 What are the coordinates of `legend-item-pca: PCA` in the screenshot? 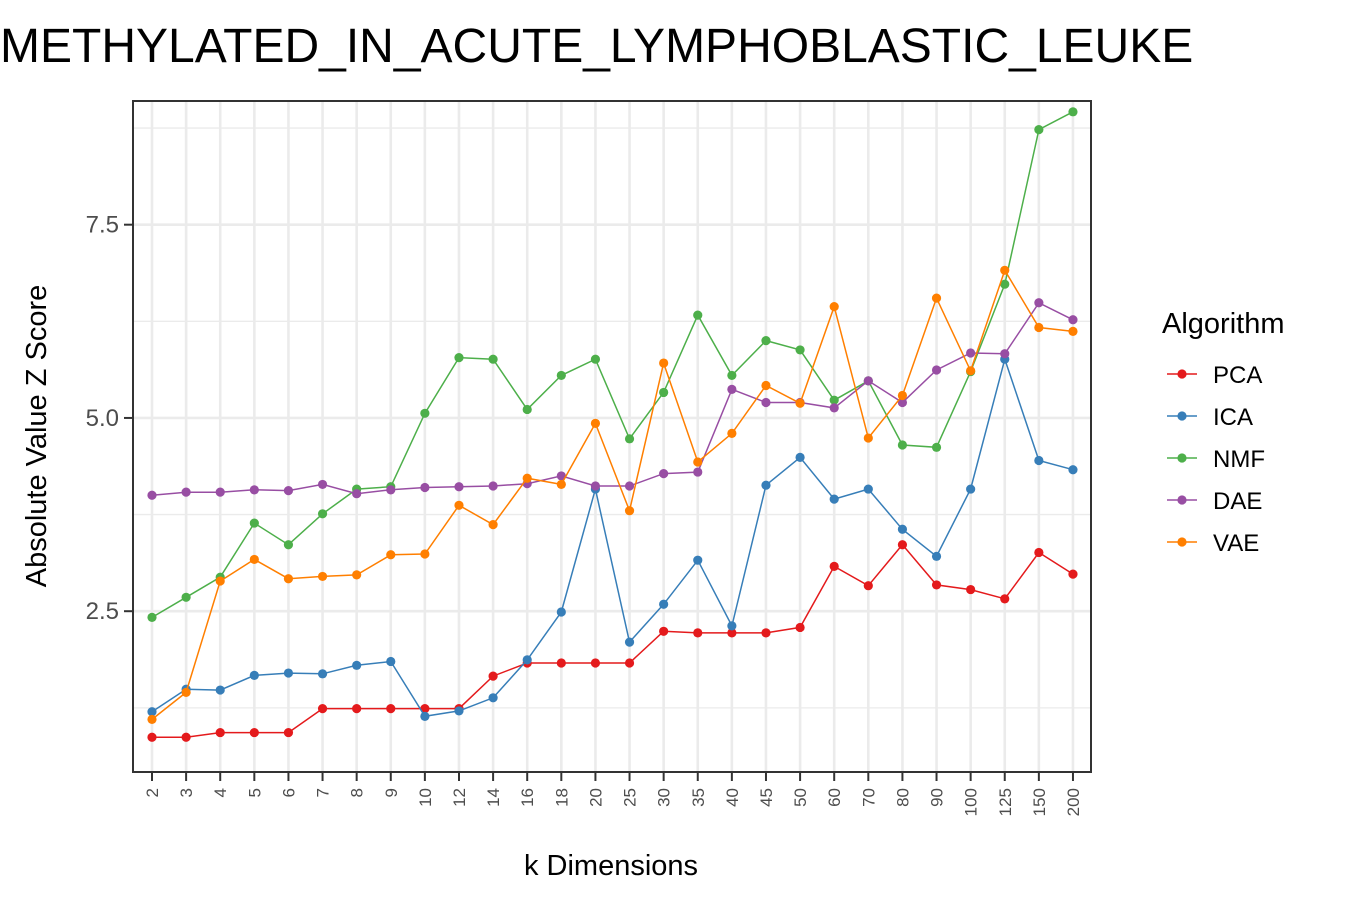 It's located at (1214, 375).